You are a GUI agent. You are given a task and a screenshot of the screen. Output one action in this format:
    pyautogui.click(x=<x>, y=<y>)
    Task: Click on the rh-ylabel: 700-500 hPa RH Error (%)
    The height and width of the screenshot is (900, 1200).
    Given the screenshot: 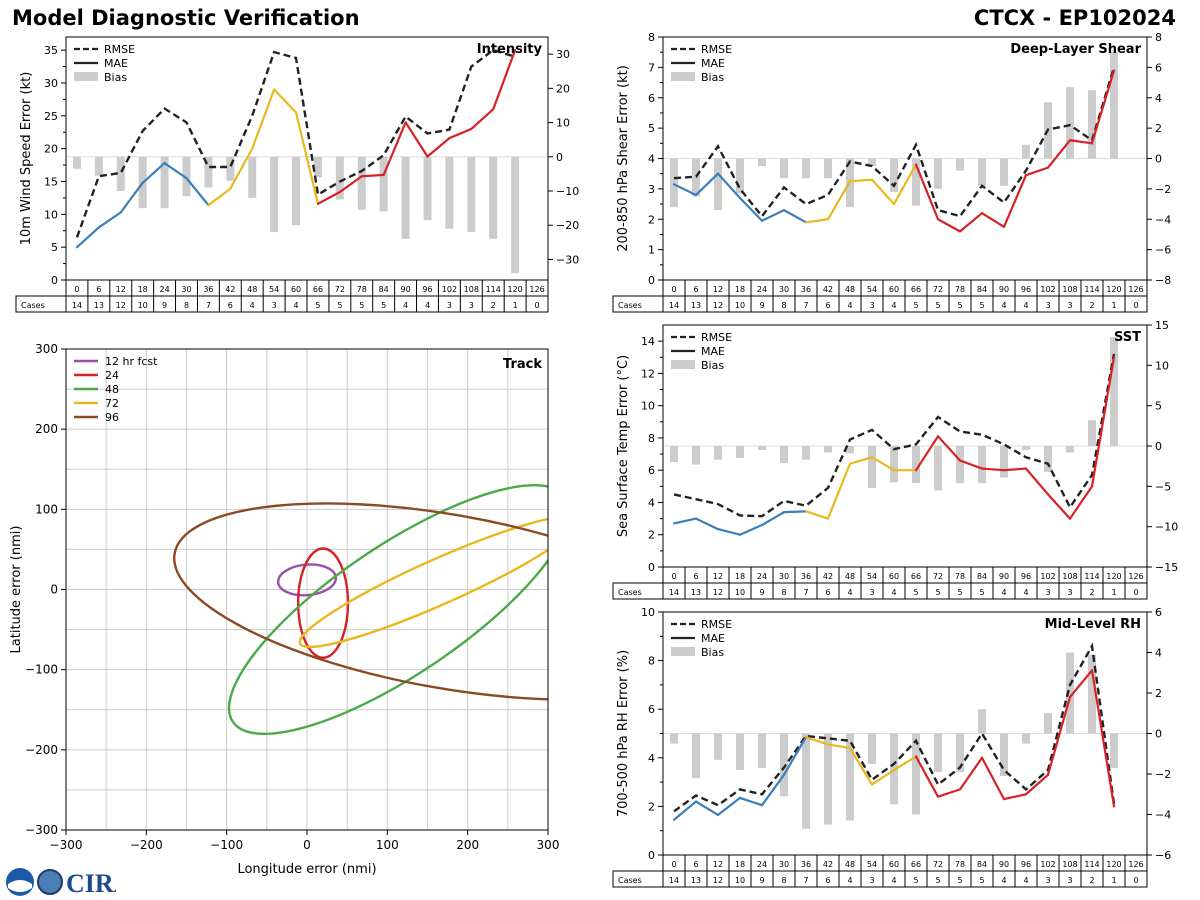 What is the action you would take?
    pyautogui.click(x=623, y=733)
    